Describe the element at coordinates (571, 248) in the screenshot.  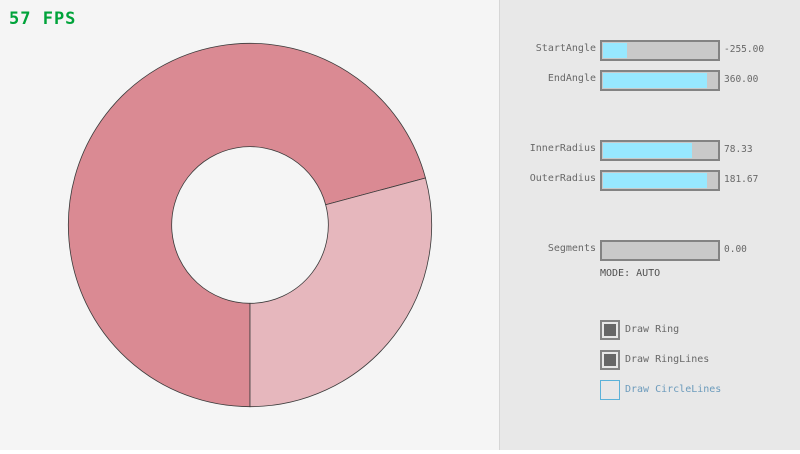
I see `slider-label: Segments` at that location.